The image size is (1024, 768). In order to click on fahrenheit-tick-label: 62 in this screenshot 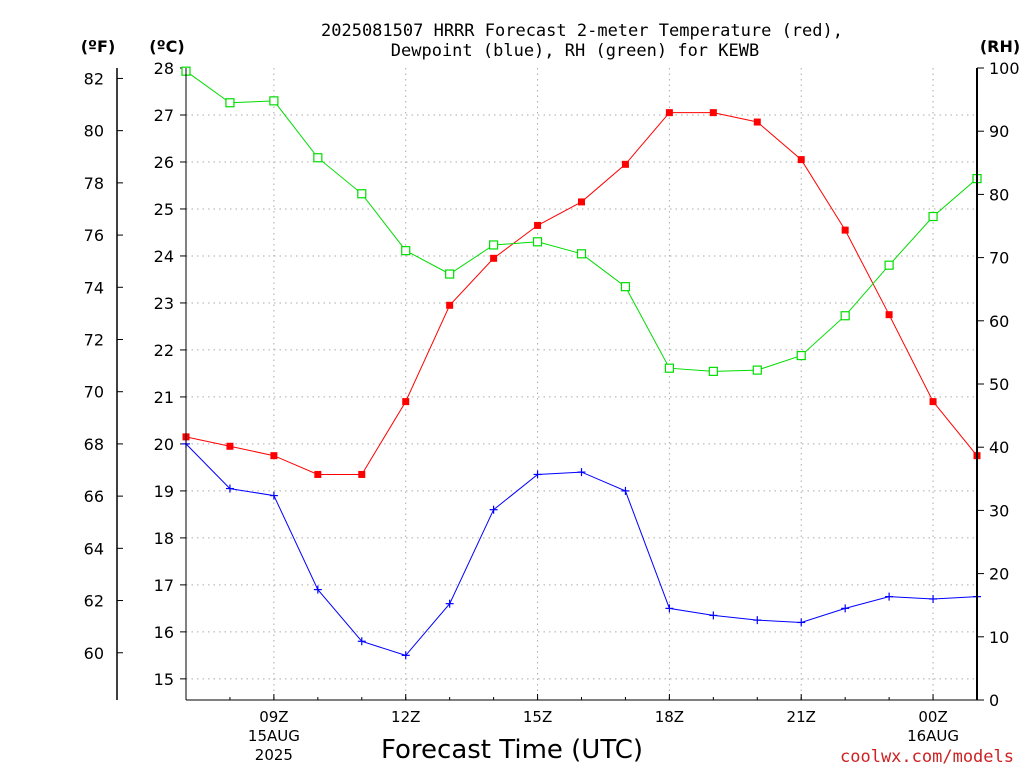, I will do `click(94, 601)`.